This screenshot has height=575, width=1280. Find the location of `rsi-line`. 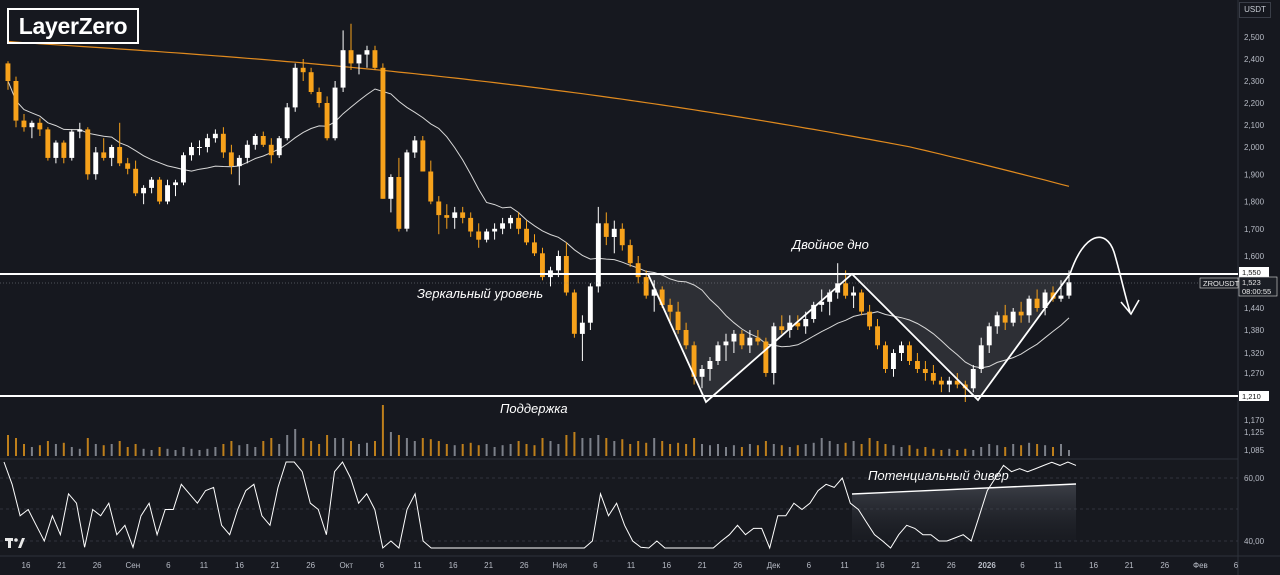

rsi-line is located at coordinates (540, 505).